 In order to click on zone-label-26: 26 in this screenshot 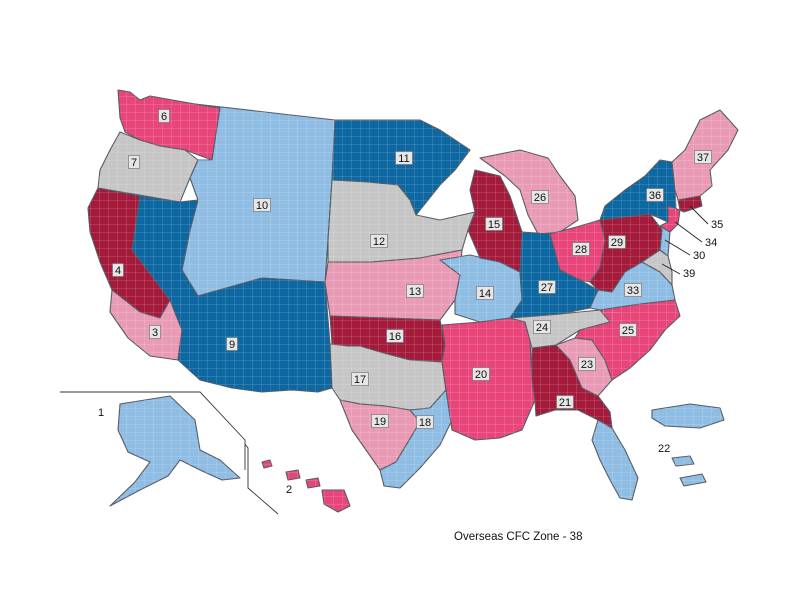, I will do `click(540, 197)`.